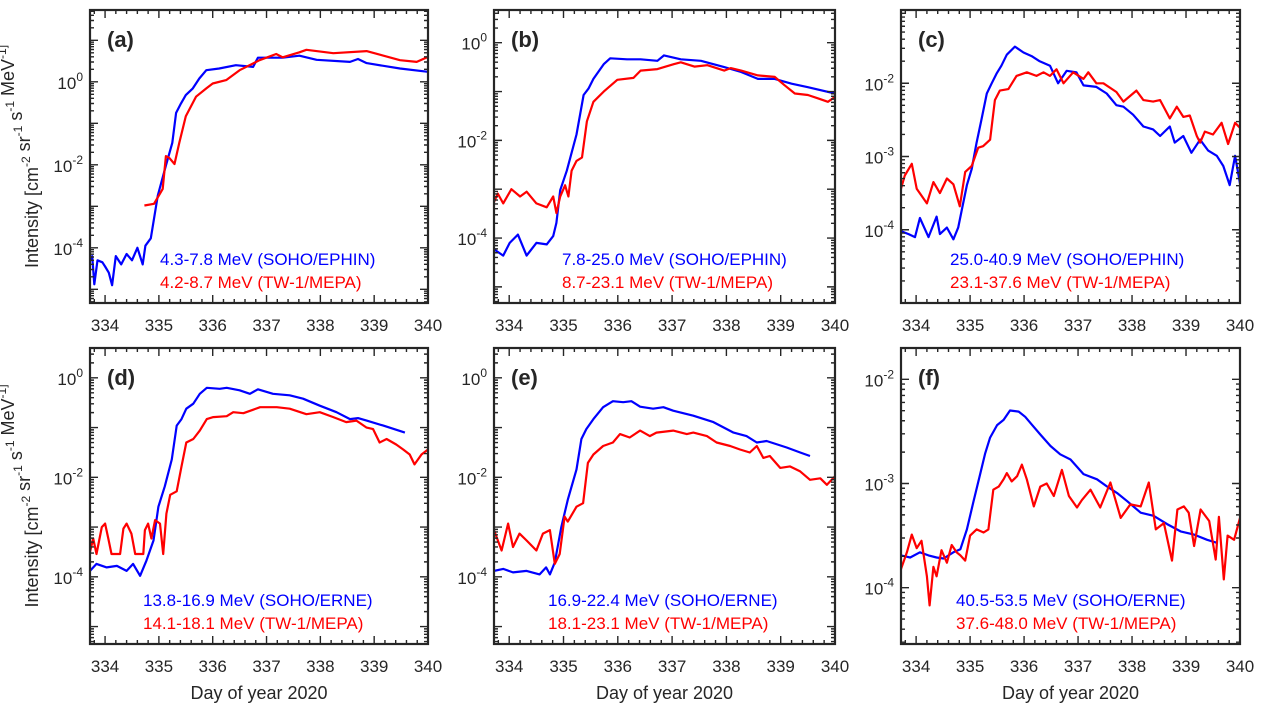  What do you see at coordinates (1067, 259) in the screenshot?
I see `legend-entry-soho: 25.0-40.9 MeV (SOHO/EPHIN)` at bounding box center [1067, 259].